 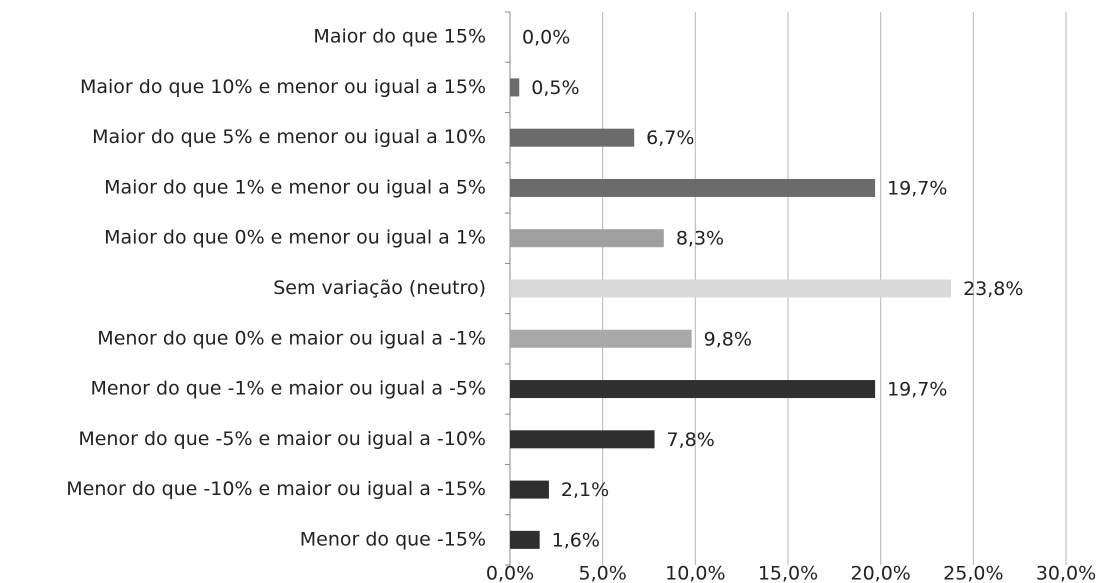 I want to click on y-tick-label: Menor do que -1% e maior ou igual a -5%, so click(x=288, y=389).